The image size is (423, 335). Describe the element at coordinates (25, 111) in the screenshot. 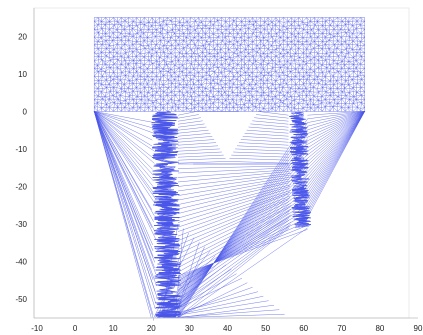

I see `y-tick-label: 0` at that location.